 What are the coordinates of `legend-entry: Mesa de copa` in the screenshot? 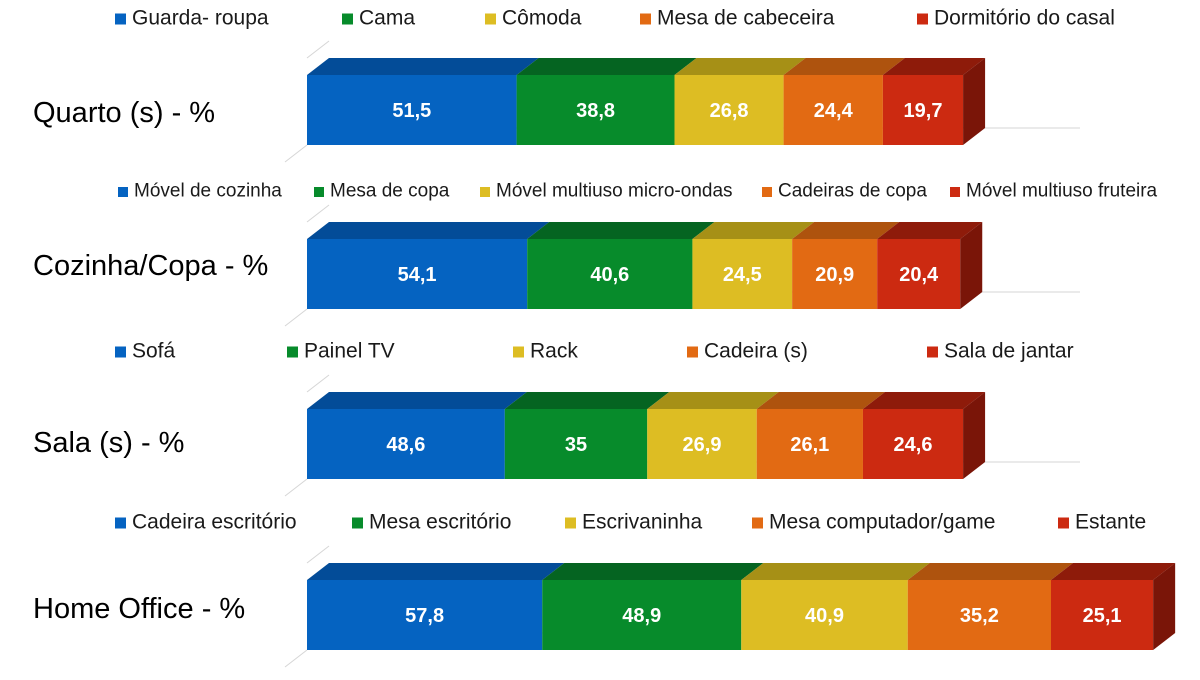 It's located at (390, 191).